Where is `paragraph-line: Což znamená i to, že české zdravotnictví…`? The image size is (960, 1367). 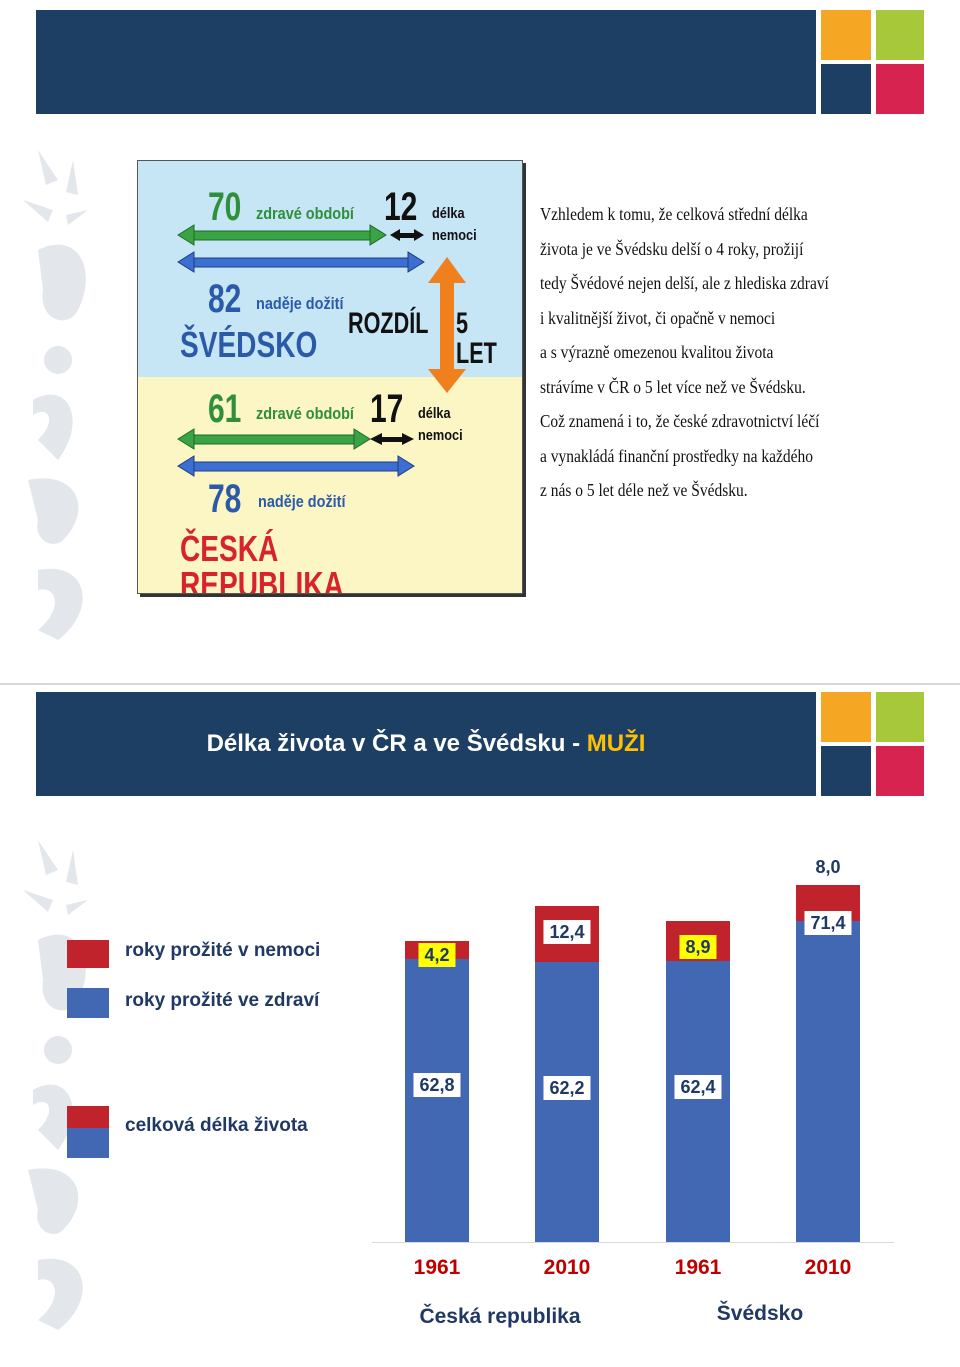
paragraph-line: Což znamená i to, že české zdravotnictví… is located at coordinates (680, 421).